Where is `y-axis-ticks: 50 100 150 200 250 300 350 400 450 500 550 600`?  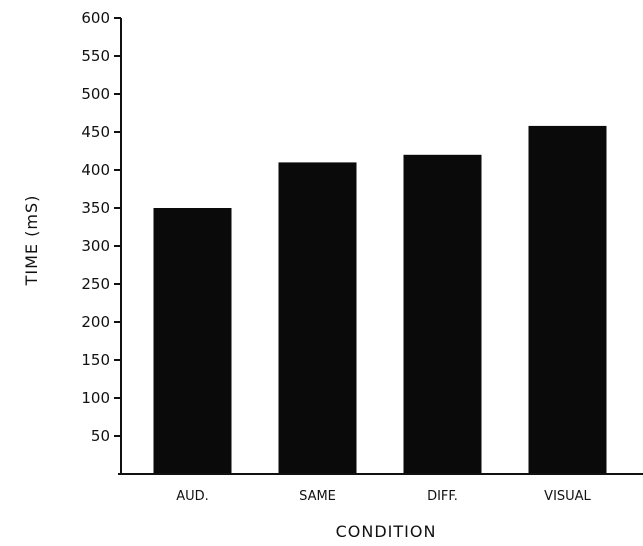
y-axis-ticks: 50 100 150 200 250 300 350 400 450 500 550 600 is located at coordinates (101, 227).